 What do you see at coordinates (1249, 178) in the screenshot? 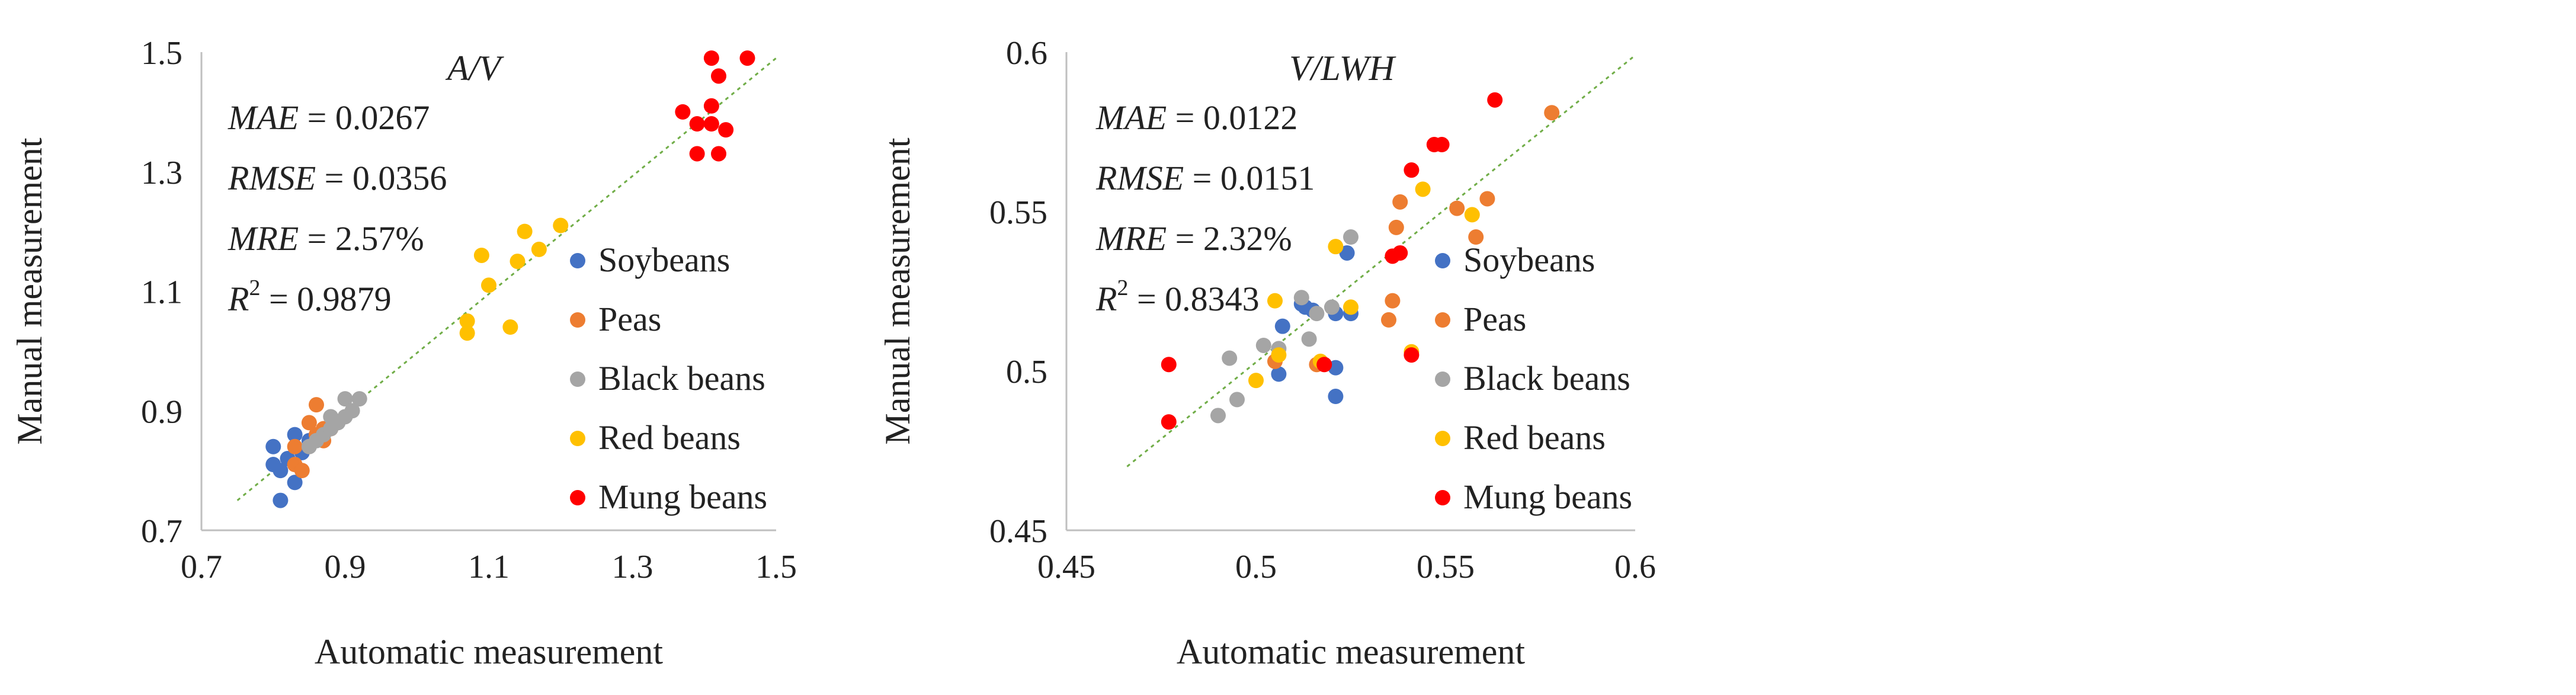
I see `stat-value: = 0.0151` at bounding box center [1249, 178].